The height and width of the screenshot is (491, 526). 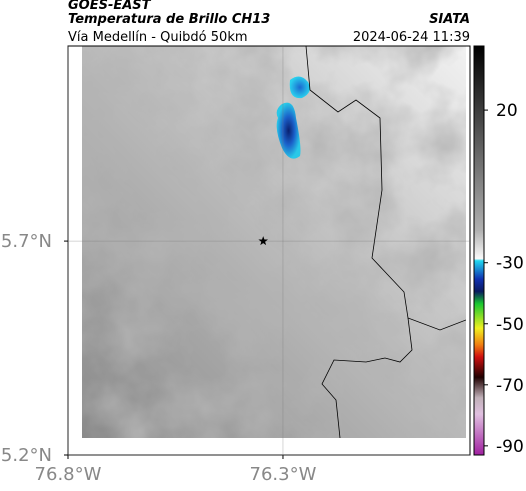 I want to click on colorbar-tick-label: -50, so click(x=510, y=325).